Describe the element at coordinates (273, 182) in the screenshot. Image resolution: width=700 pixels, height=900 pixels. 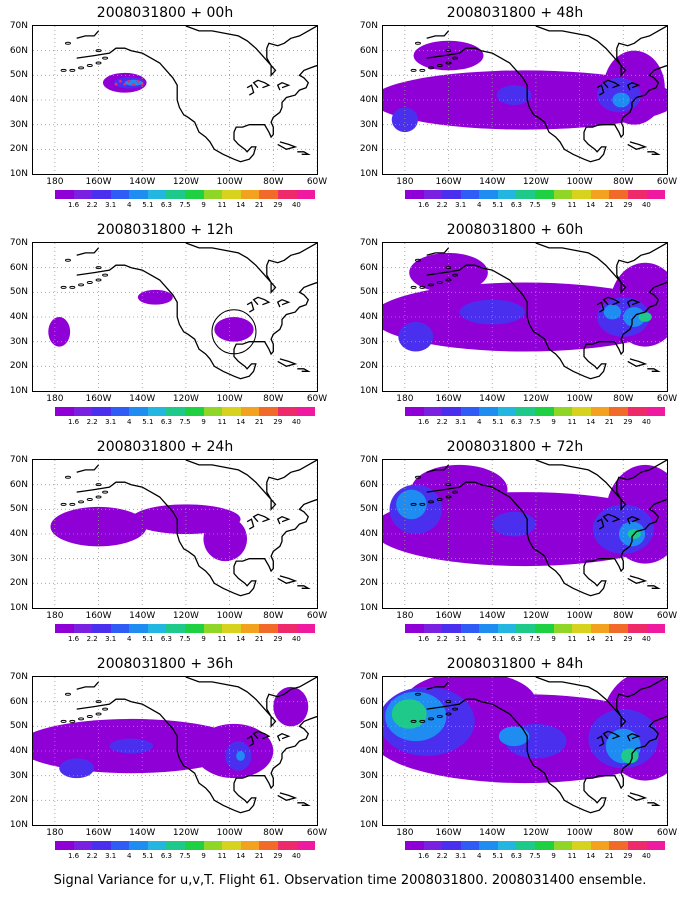
I see `longitude-label: 80W` at that location.